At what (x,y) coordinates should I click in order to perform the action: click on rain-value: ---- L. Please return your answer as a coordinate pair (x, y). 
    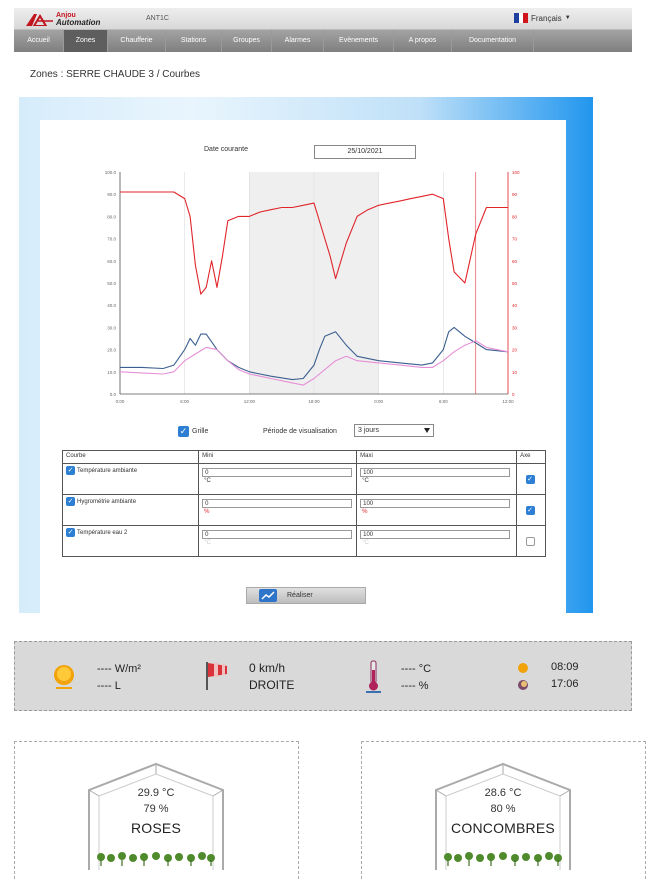
    Looking at the image, I should click on (109, 686).